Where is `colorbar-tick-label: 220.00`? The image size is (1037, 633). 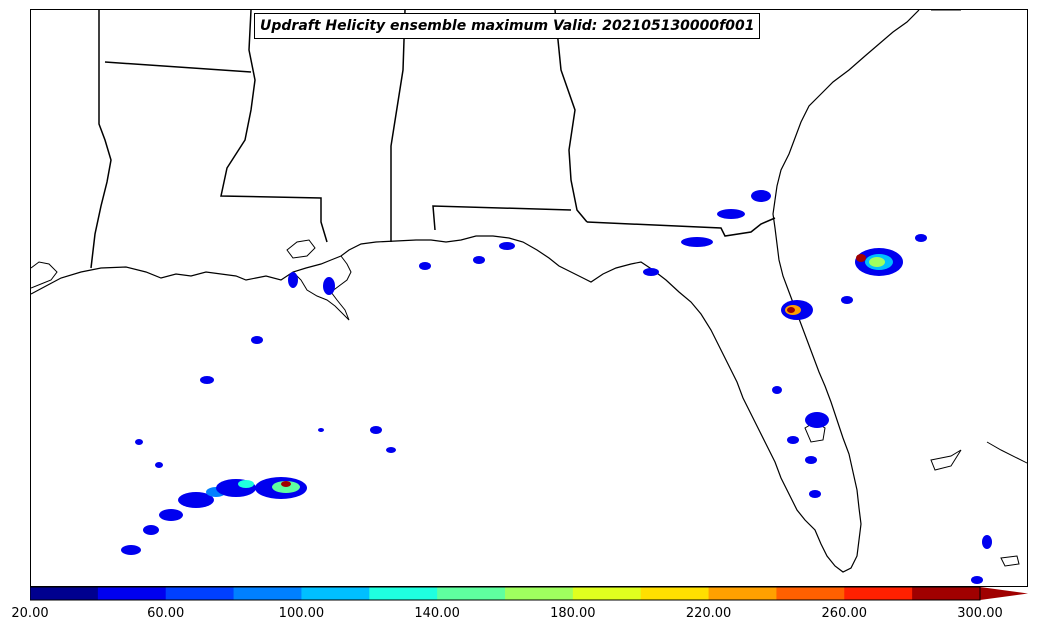 colorbar-tick-label: 220.00 is located at coordinates (708, 613).